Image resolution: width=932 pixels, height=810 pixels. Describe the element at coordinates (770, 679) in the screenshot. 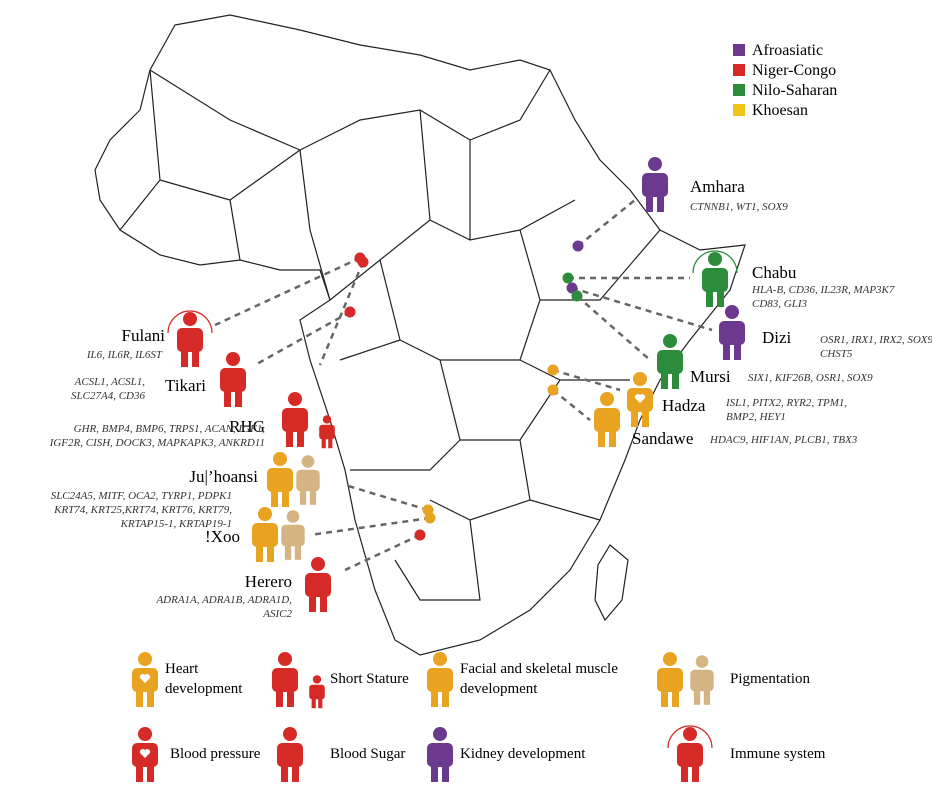

I see `key-label: Pigmentation` at that location.